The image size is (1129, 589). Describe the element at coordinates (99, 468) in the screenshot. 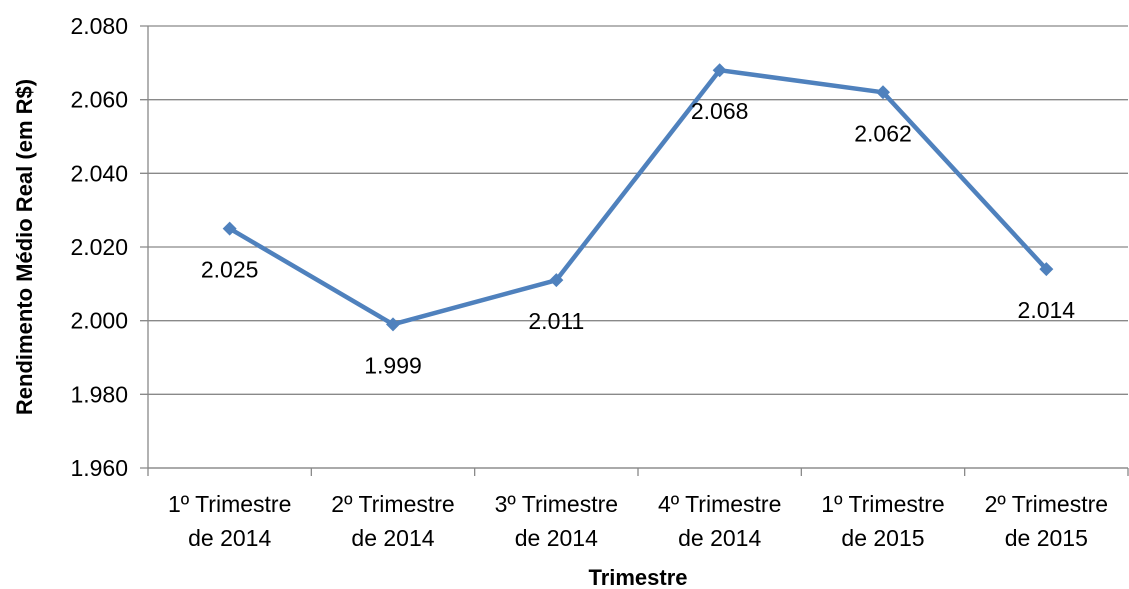

I see `y-tick-label: 1.960` at that location.